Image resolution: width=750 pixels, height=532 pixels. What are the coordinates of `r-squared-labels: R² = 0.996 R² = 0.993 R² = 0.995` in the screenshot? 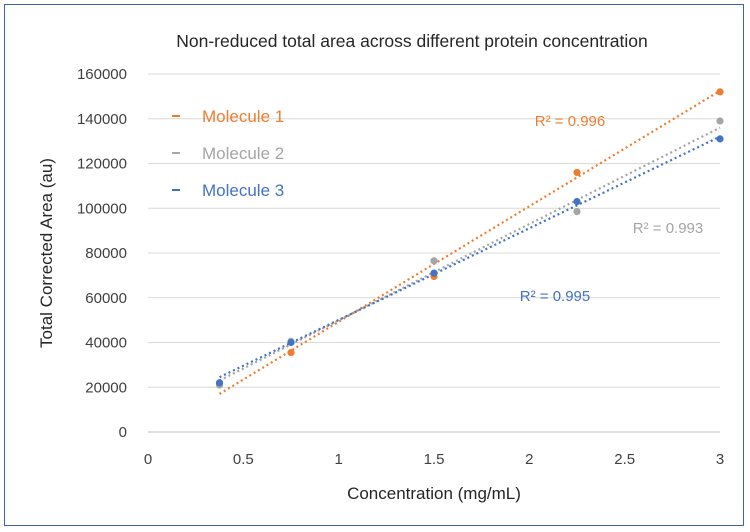 It's located at (611, 209).